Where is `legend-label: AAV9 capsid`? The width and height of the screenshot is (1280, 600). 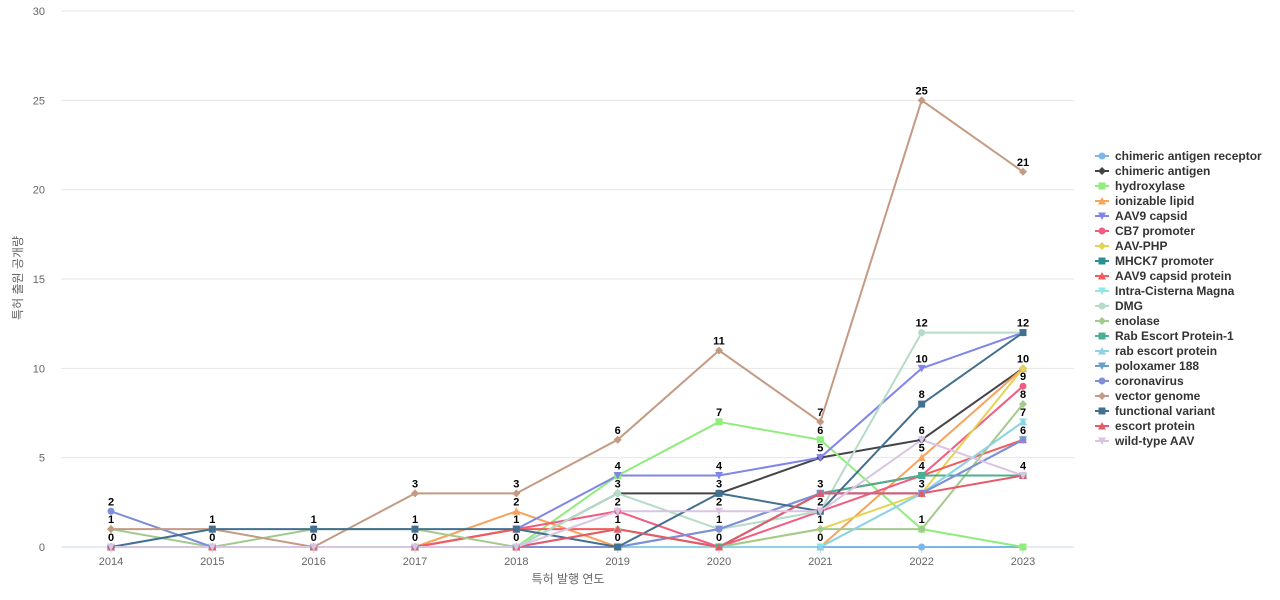
legend-label: AAV9 capsid is located at coordinates (1151, 216).